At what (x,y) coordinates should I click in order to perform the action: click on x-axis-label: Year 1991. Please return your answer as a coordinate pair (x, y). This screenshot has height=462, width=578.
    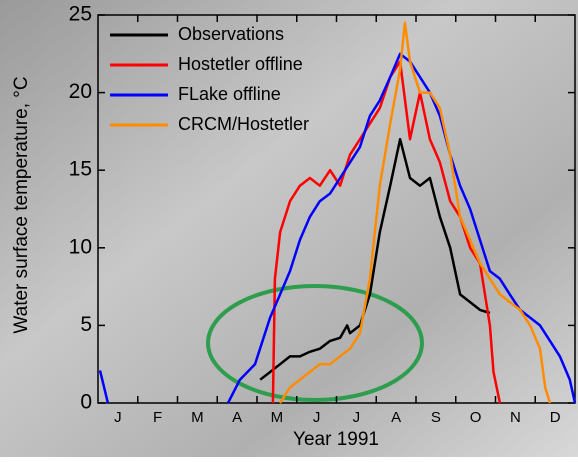
    Looking at the image, I should click on (336, 439).